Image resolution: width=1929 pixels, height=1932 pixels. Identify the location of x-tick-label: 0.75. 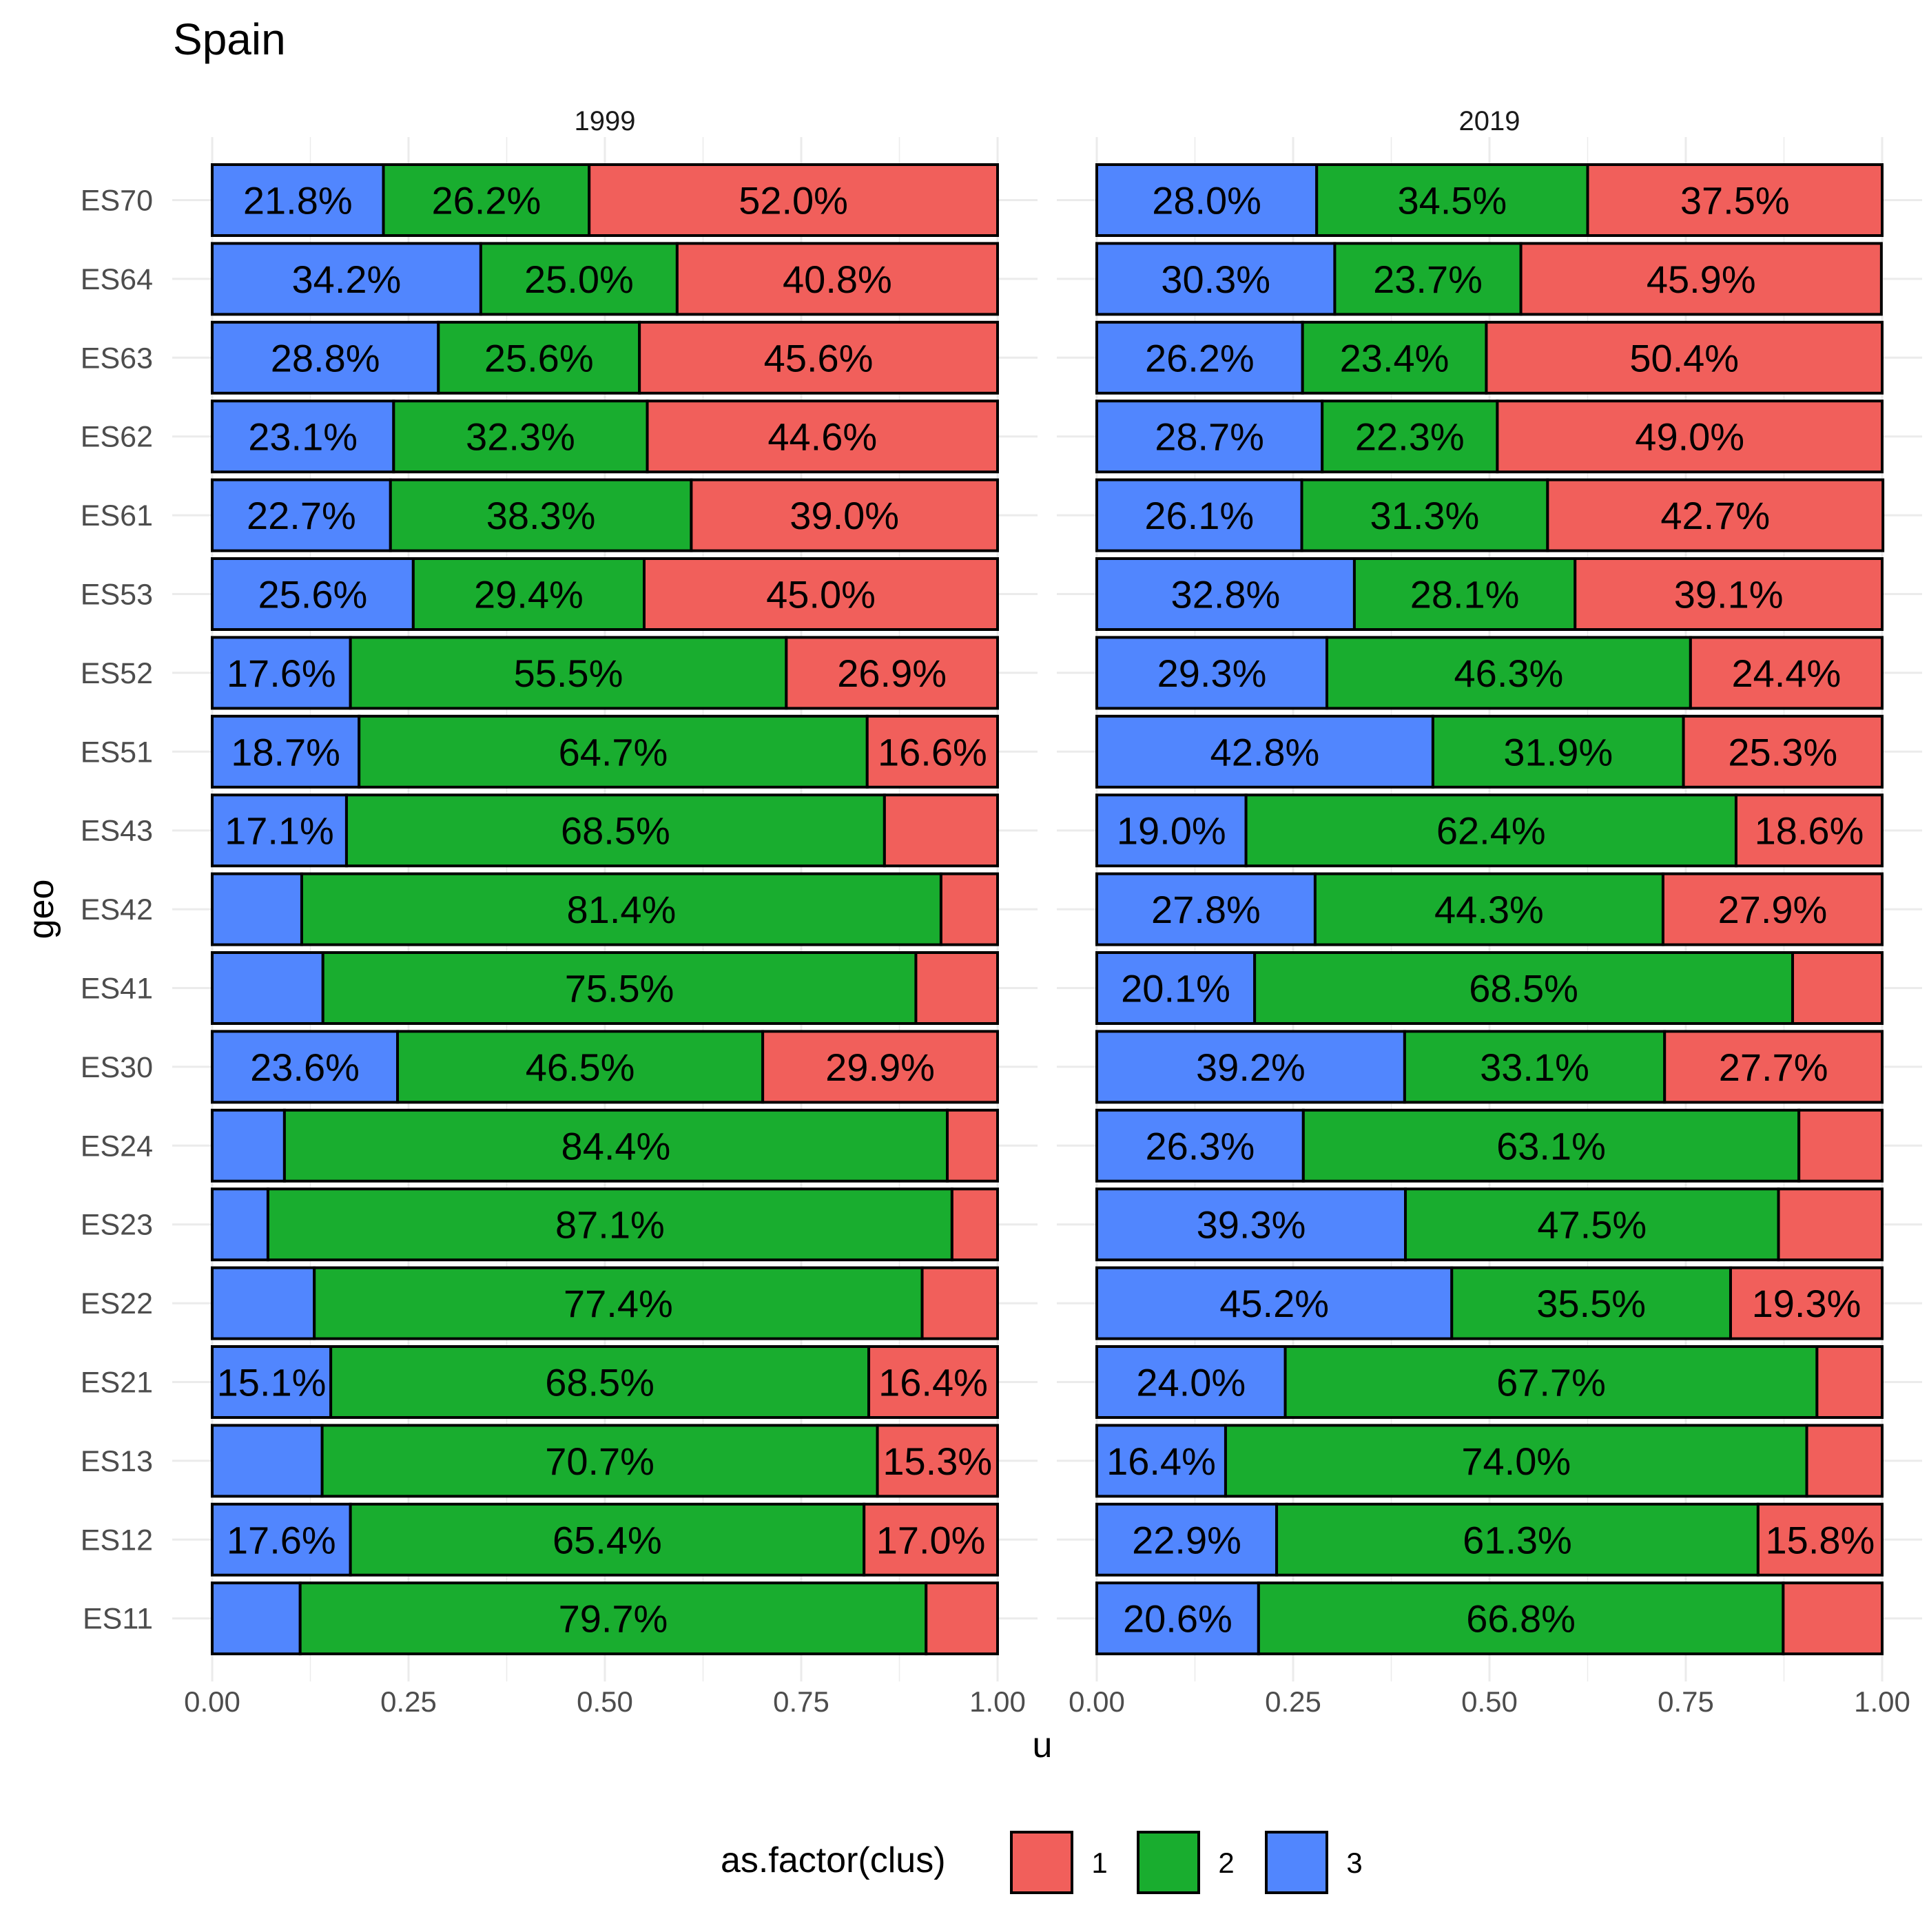
(1686, 1701).